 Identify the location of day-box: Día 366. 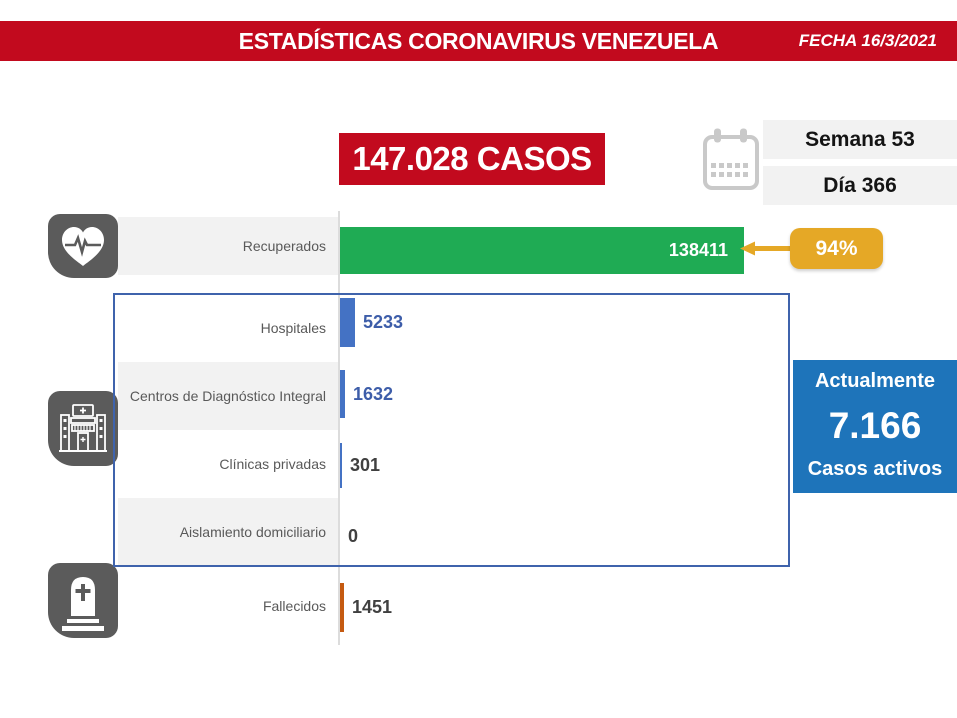
(860, 185).